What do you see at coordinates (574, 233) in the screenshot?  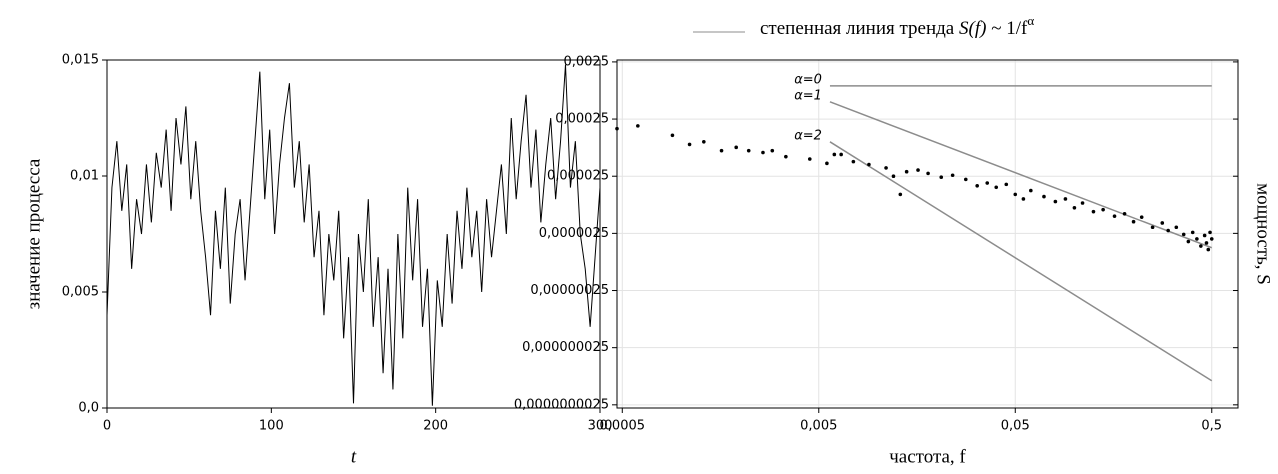 I see `y-tick-label: 0,0000025` at bounding box center [574, 233].